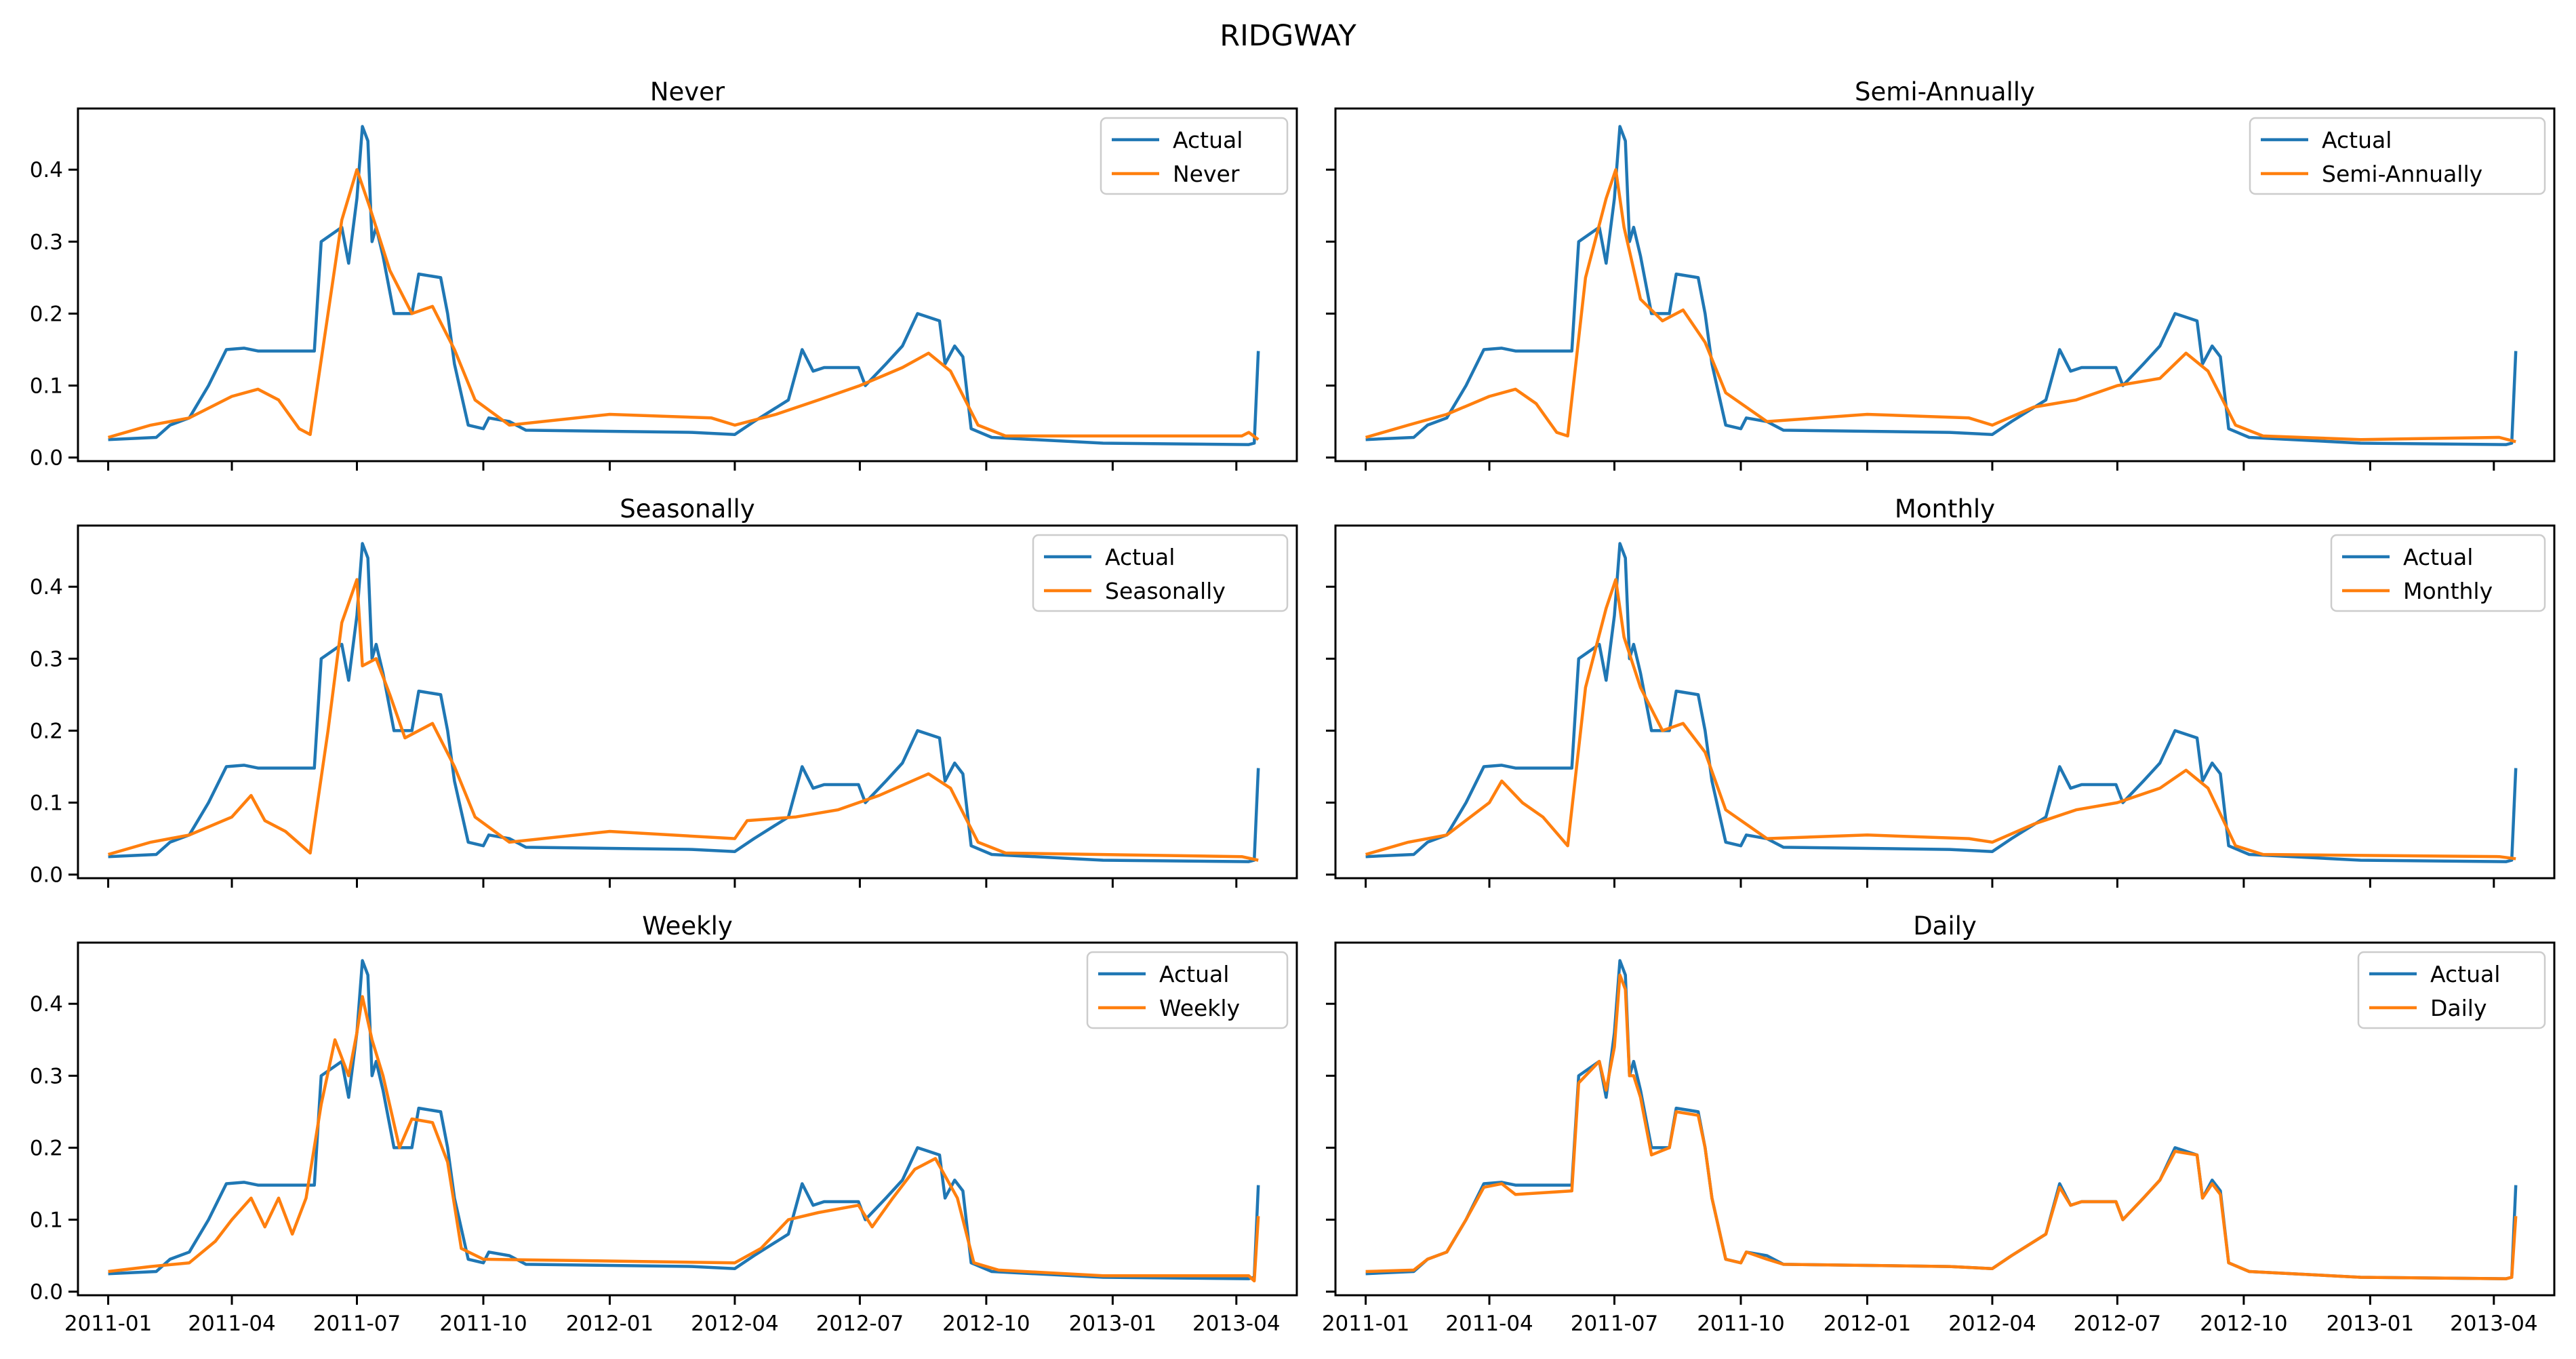 This screenshot has height=1359, width=2576. I want to click on series-line-seasonally, so click(683, 720).